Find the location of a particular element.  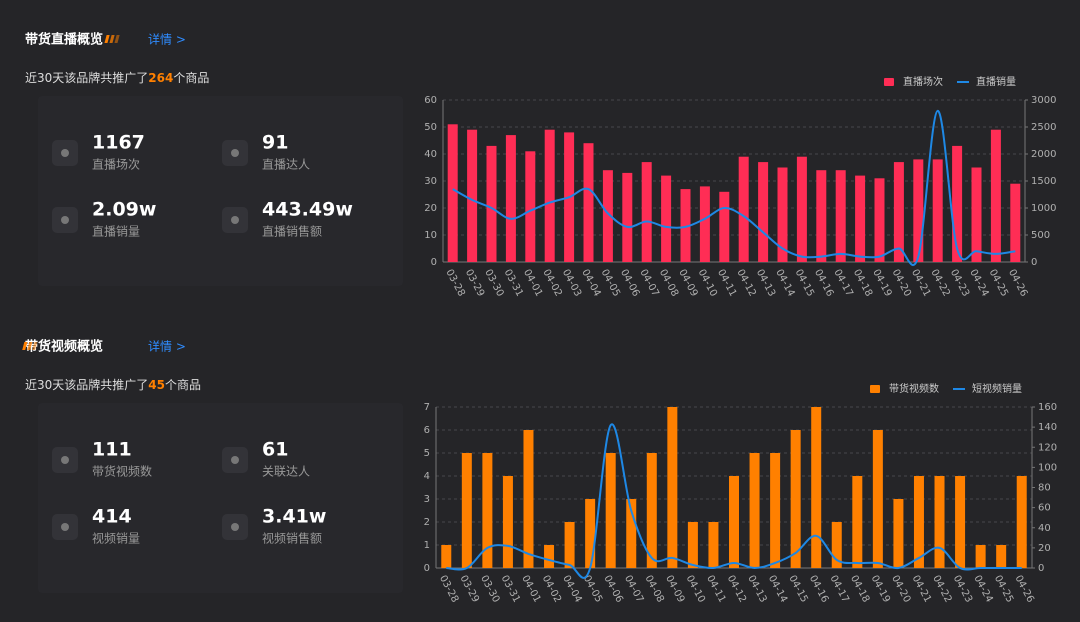

section-title: 带货直播概览 is located at coordinates (64, 40).